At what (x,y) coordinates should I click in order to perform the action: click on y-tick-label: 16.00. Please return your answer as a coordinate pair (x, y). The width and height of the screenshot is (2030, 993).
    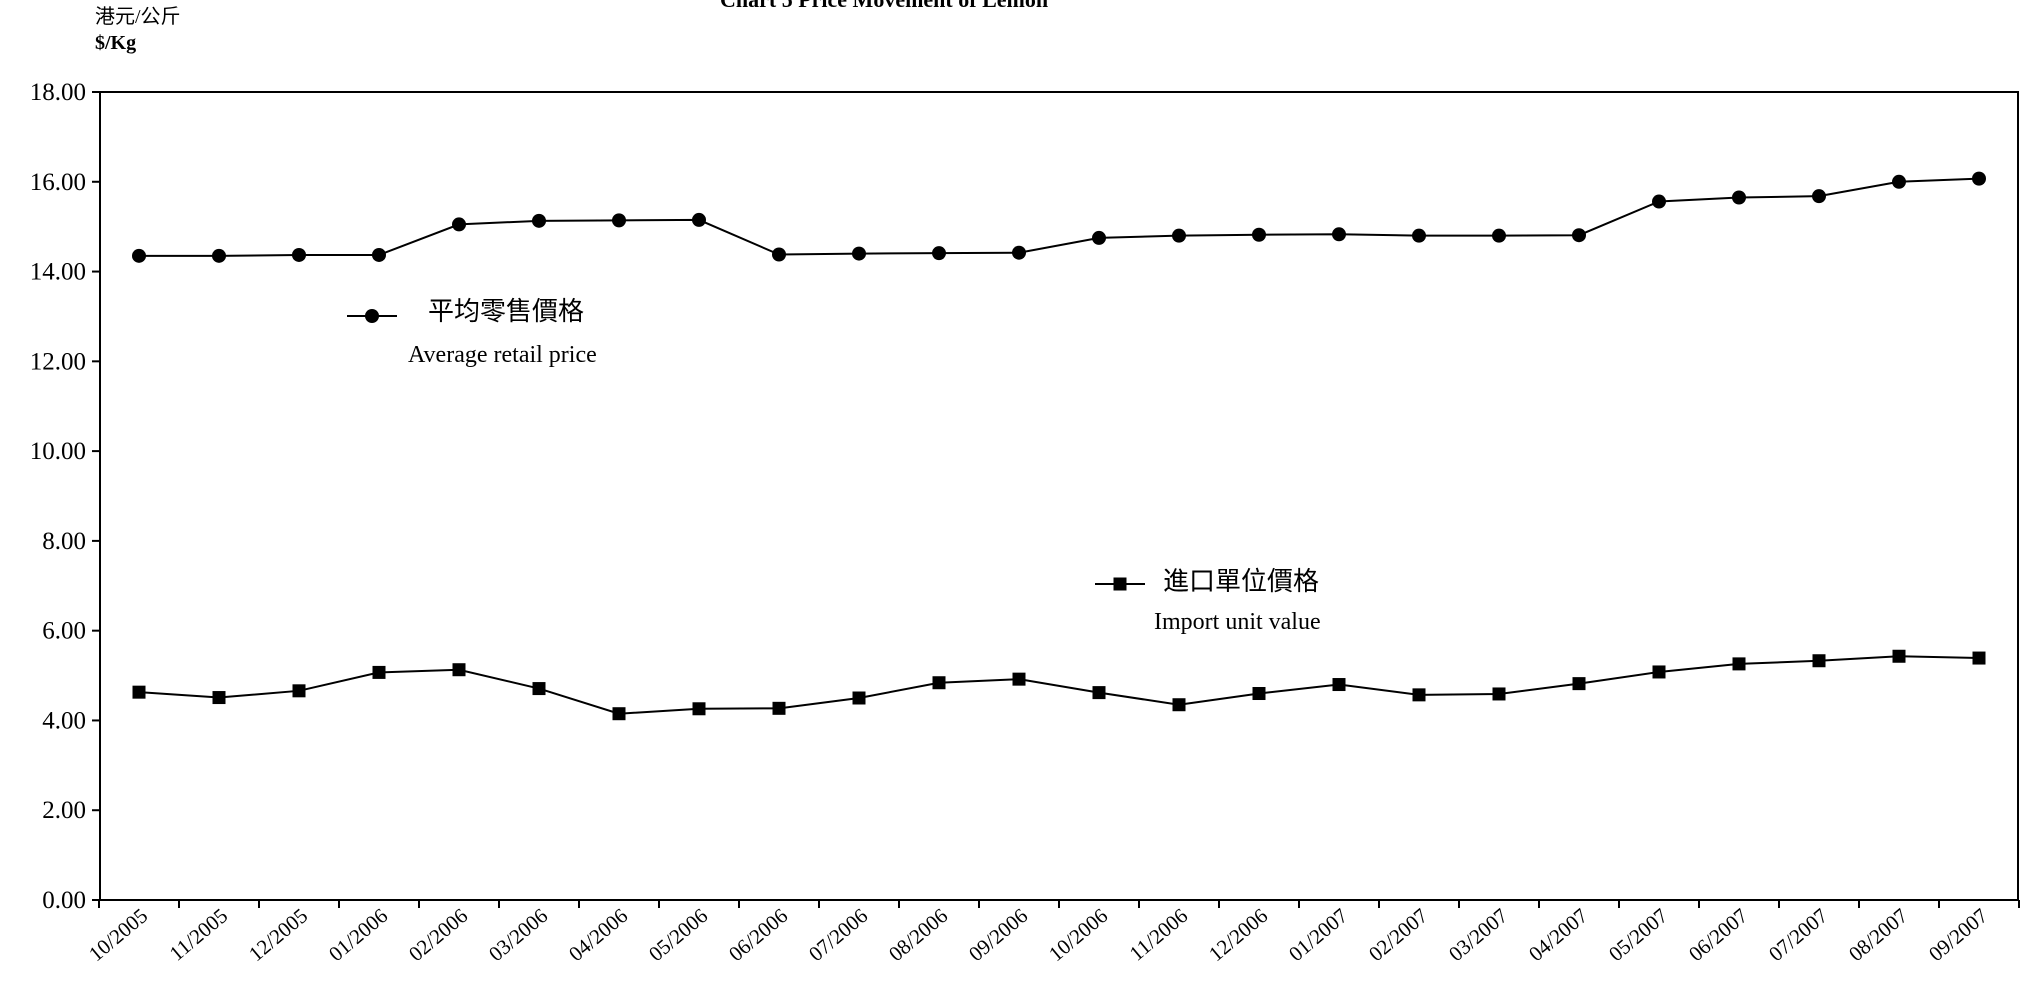
    Looking at the image, I should click on (58, 182).